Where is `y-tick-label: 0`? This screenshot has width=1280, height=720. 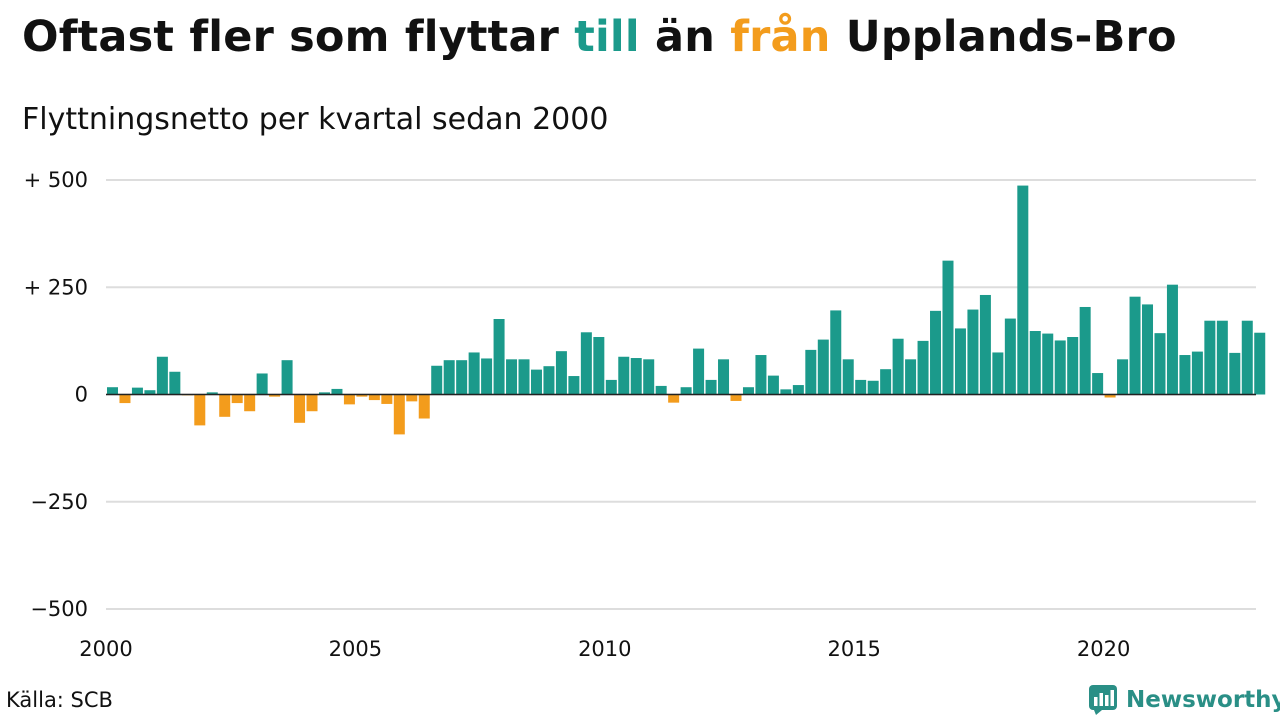
y-tick-label: 0 is located at coordinates (81, 395).